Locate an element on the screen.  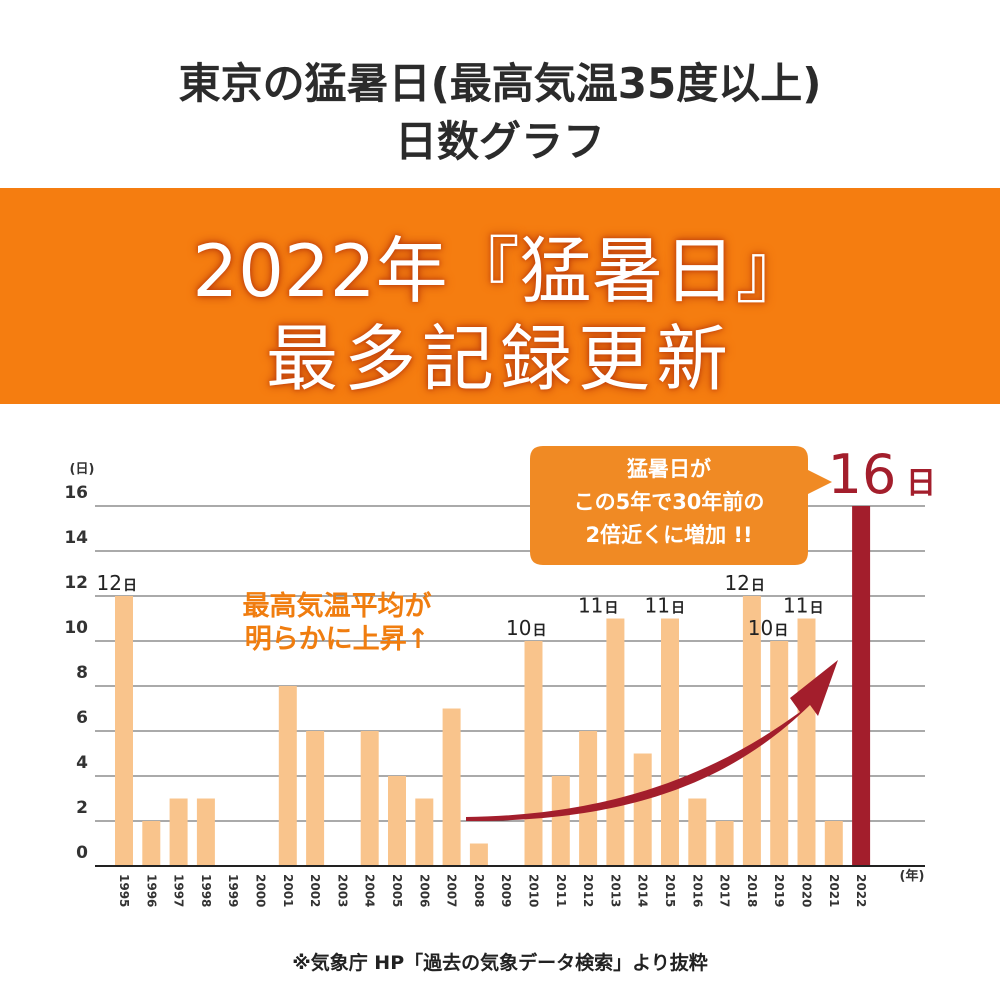
data-label: 16 日 is located at coordinates (882, 474).